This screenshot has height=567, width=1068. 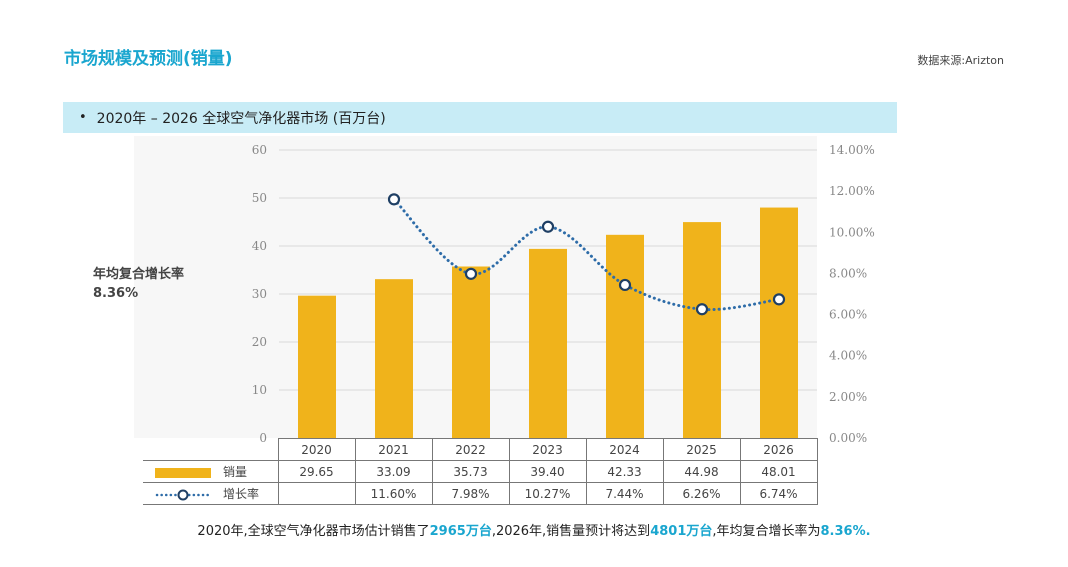 I want to click on summary-part: ,年均复合增长率为, so click(x=766, y=531).